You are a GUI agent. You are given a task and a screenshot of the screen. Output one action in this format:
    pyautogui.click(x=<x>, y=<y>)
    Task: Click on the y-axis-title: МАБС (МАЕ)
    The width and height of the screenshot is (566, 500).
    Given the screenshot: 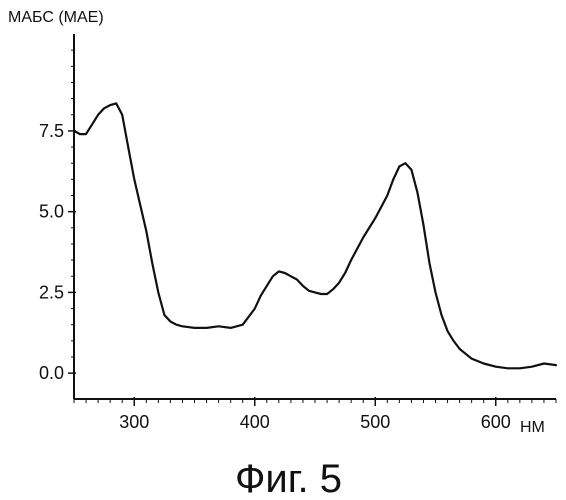 What is the action you would take?
    pyautogui.click(x=56, y=17)
    